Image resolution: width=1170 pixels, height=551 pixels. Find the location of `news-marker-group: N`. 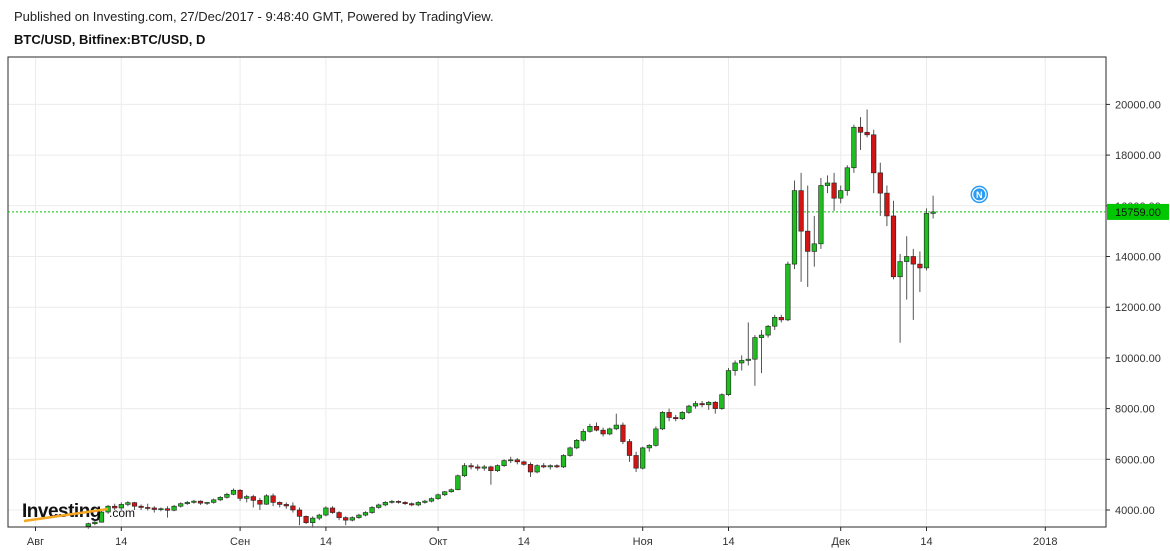

news-marker-group: N is located at coordinates (979, 194).